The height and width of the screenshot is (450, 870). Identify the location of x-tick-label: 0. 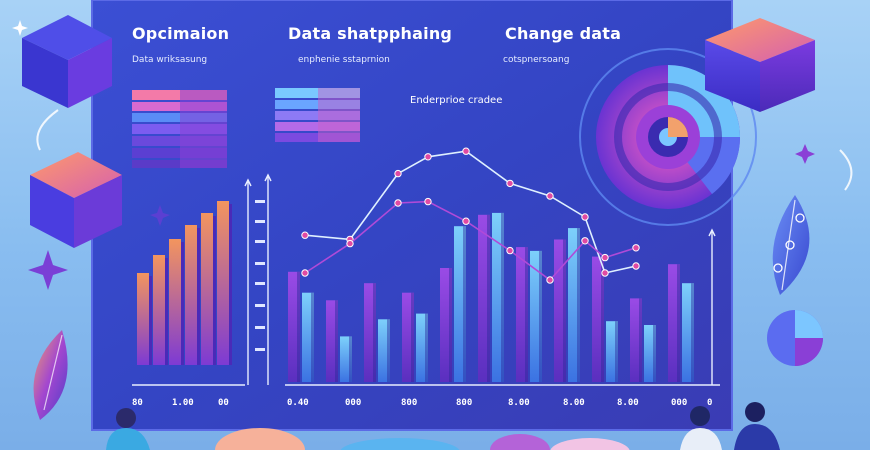
(710, 403).